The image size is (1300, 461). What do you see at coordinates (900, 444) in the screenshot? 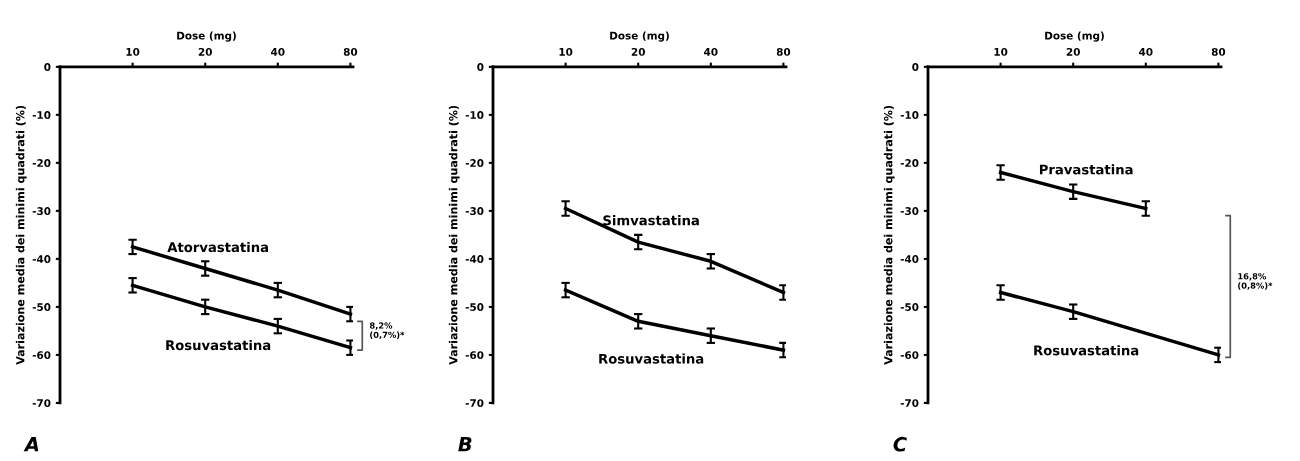
I see `text: C` at bounding box center [900, 444].